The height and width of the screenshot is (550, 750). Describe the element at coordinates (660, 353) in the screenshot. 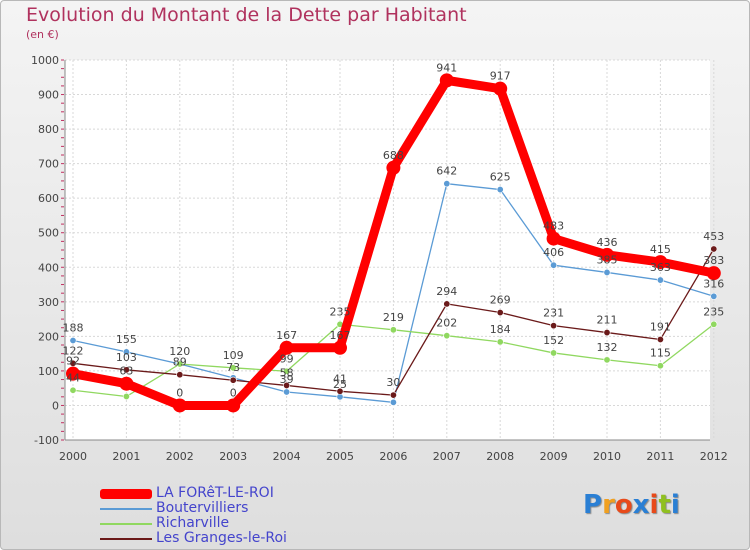

I see `data-label-series-2: 115` at that location.